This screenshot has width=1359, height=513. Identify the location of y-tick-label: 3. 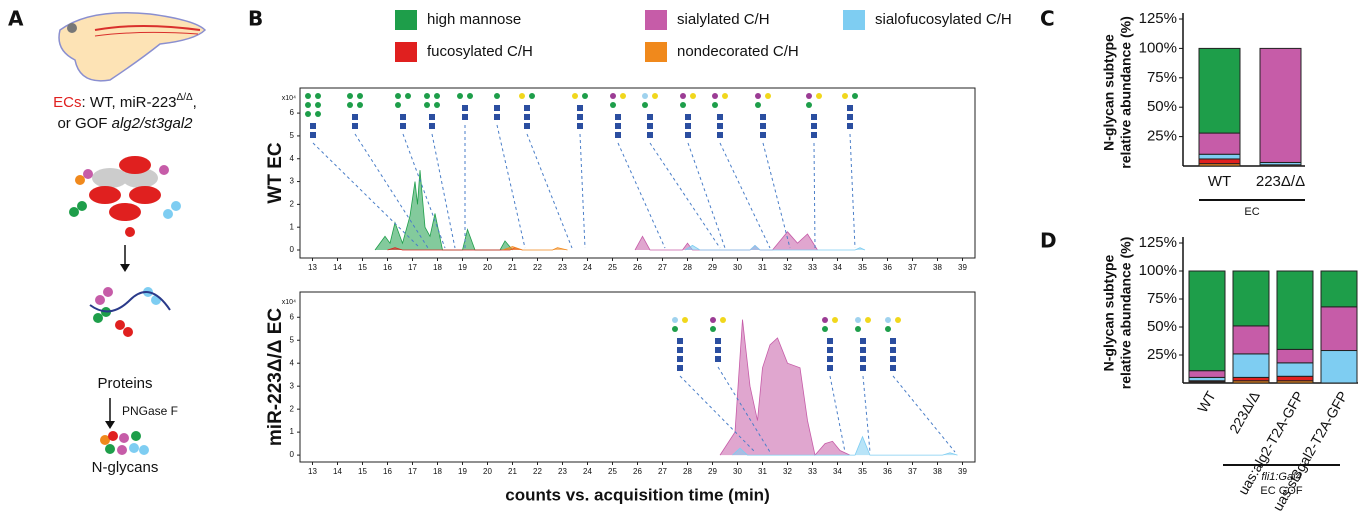
(292, 385).